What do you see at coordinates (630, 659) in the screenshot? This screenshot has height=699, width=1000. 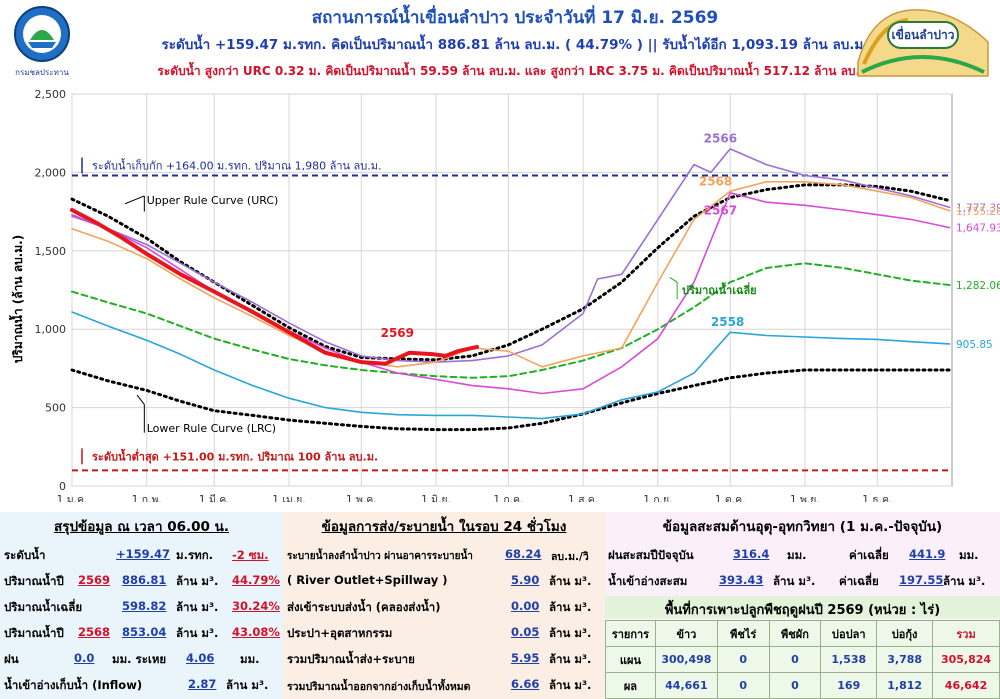 I see `crop-cell: แผน` at bounding box center [630, 659].